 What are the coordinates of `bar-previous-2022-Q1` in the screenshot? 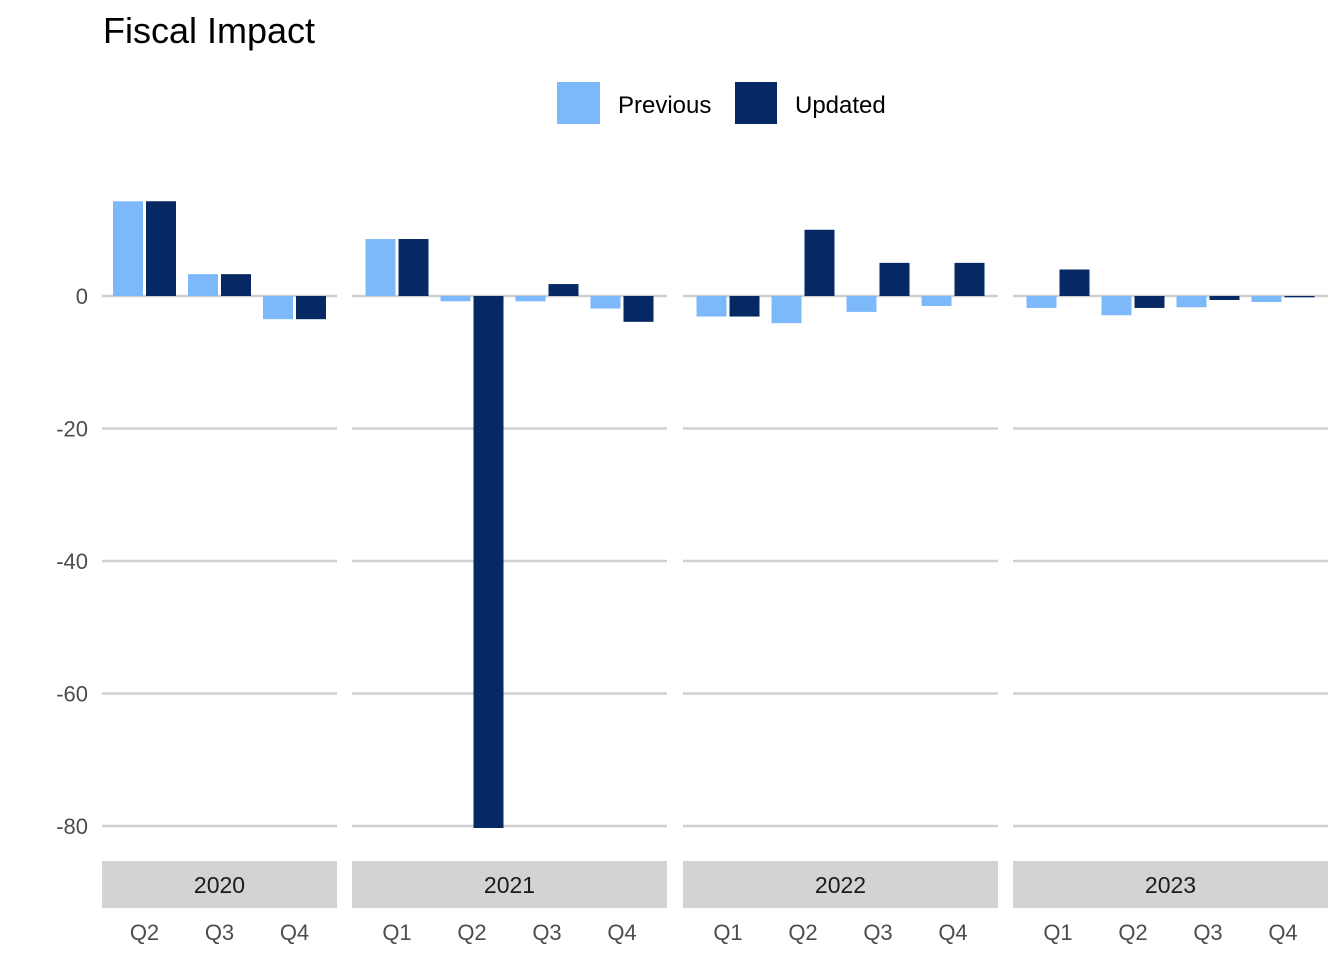 It's located at (711, 306).